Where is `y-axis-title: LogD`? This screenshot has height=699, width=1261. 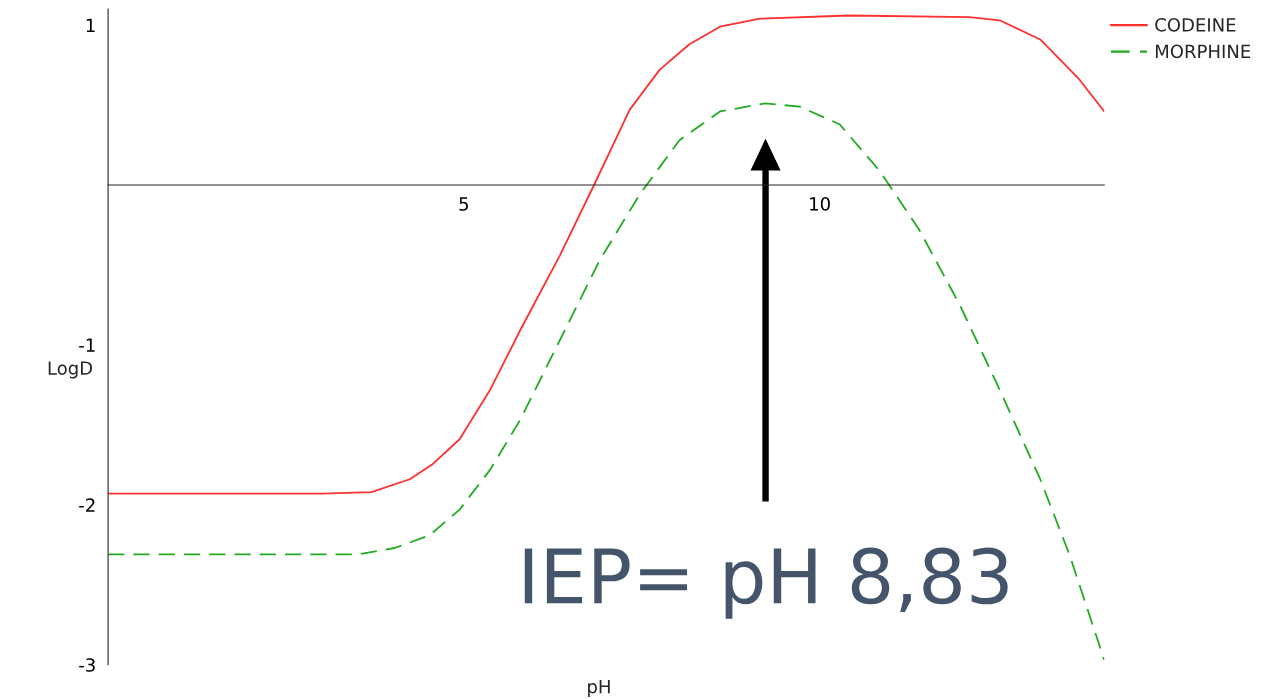
y-axis-title: LogD is located at coordinates (70, 370).